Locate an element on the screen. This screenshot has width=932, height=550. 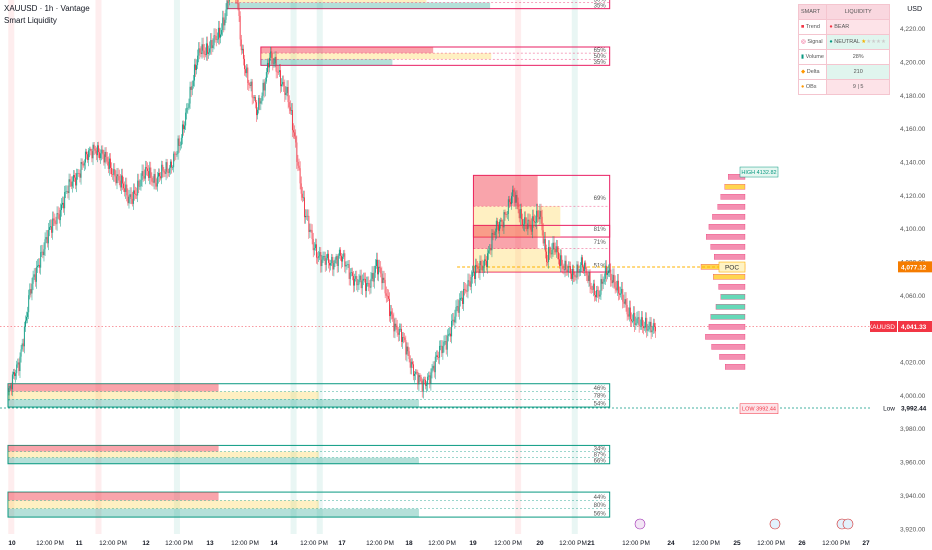
x-tick-label: 24 is located at coordinates (671, 543).